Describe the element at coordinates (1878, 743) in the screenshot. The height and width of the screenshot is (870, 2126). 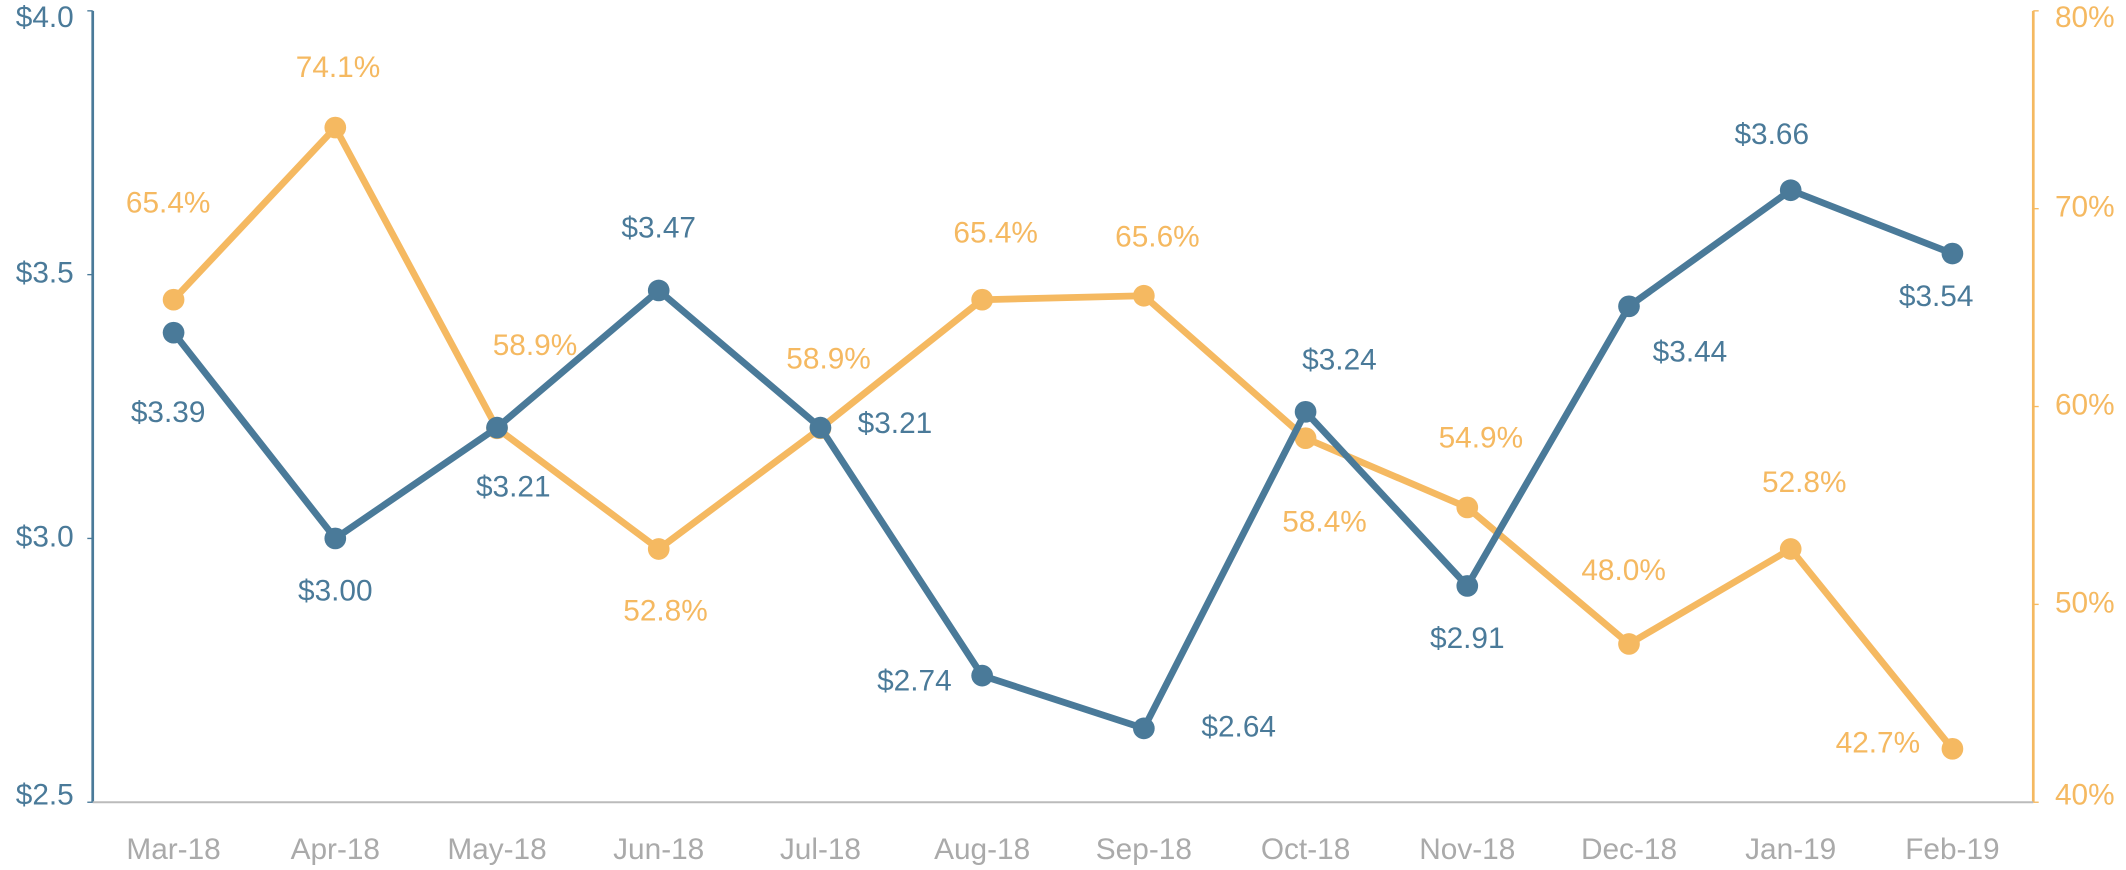
I see `data-label: 42.7%` at that location.